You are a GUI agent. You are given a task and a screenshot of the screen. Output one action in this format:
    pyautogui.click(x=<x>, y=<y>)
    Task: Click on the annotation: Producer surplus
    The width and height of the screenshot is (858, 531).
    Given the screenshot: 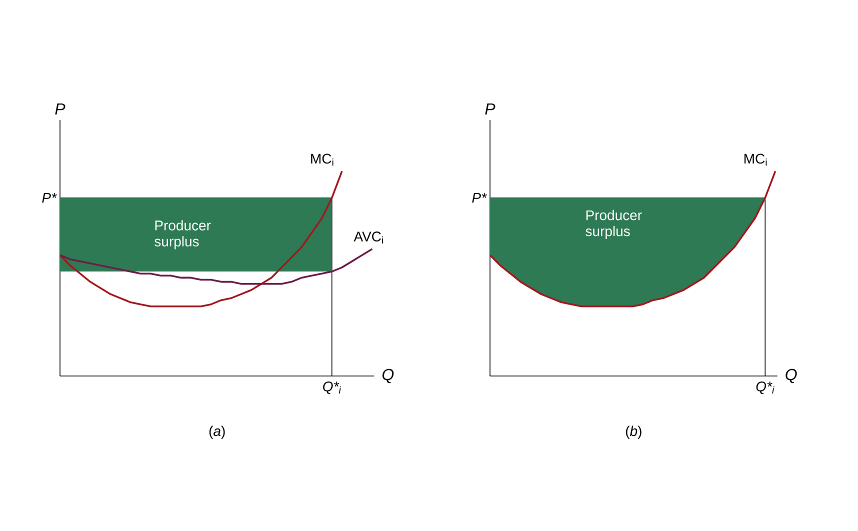 What is the action you would take?
    pyautogui.click(x=614, y=224)
    